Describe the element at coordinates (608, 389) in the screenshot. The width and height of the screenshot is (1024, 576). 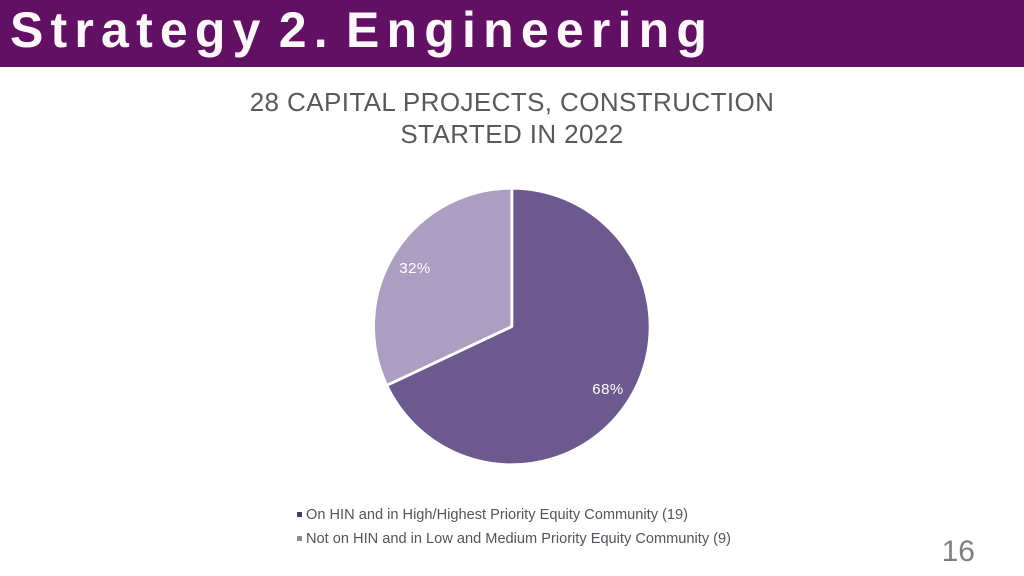
I see `svg-text: 68%` at that location.